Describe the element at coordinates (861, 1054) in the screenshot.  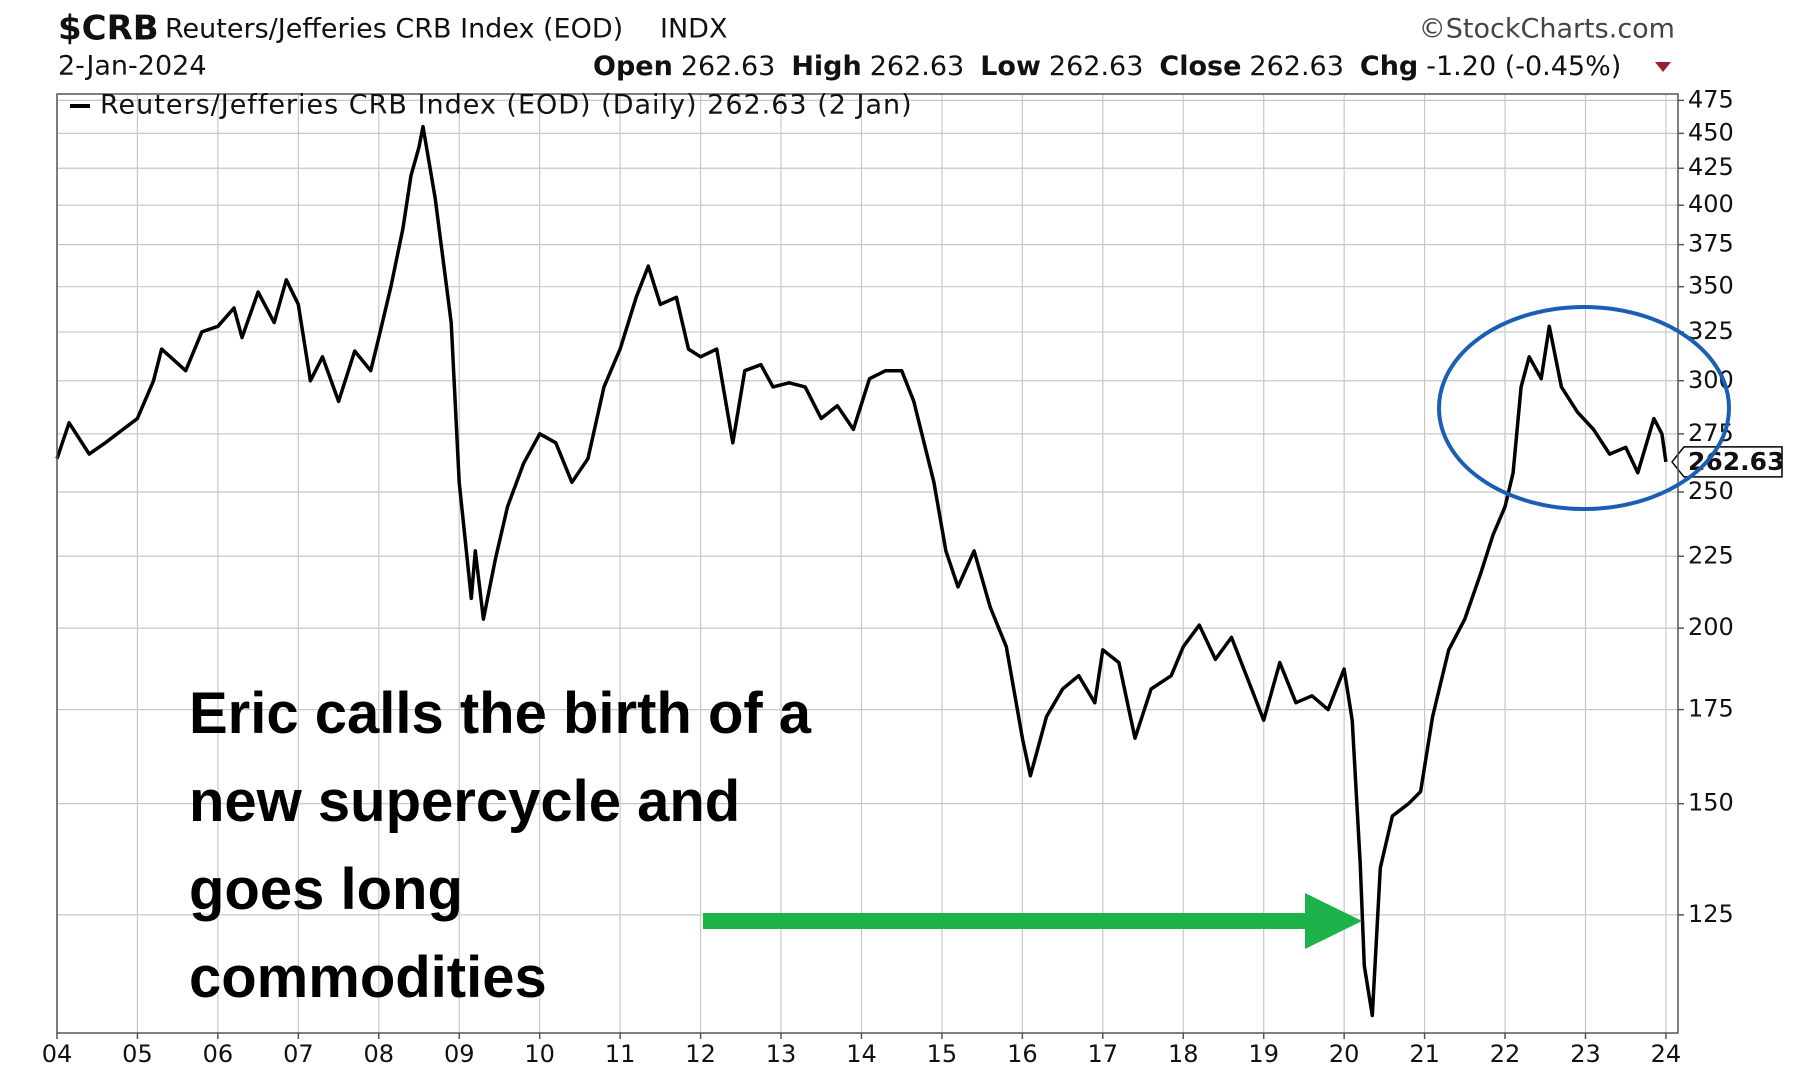
I see `x-tick-label: 14` at that location.